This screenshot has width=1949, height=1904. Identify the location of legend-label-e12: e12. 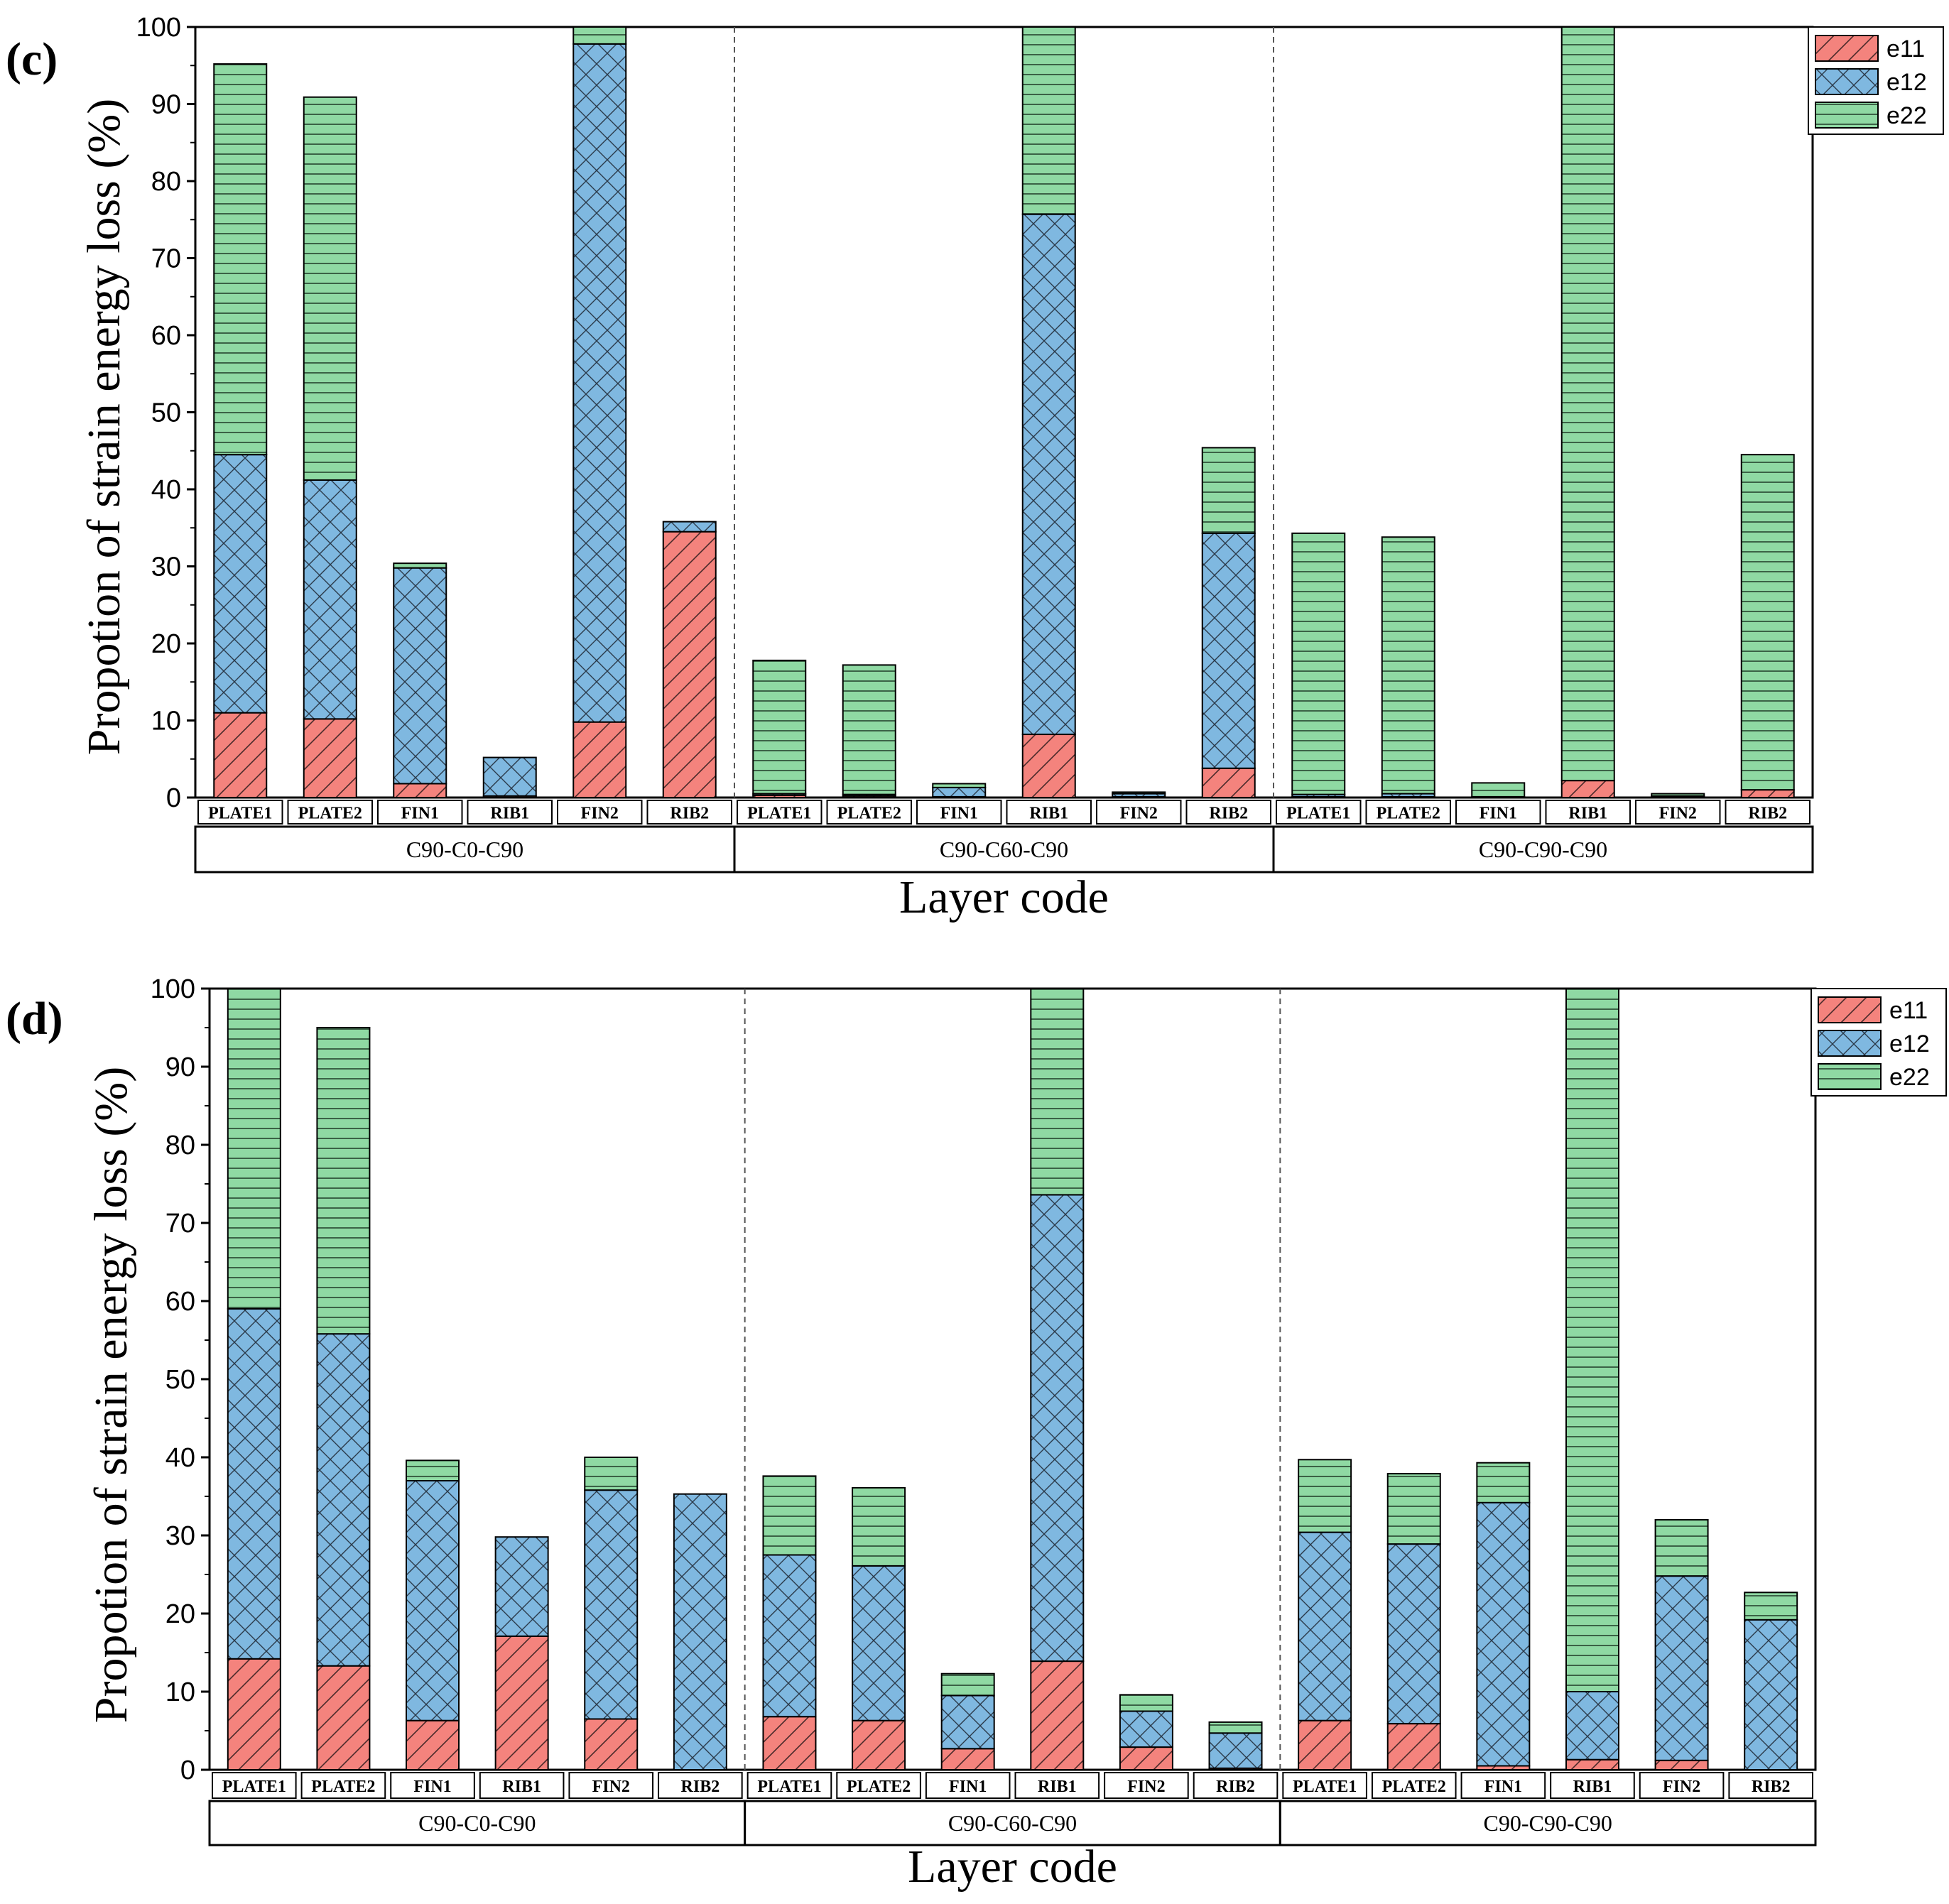
(1909, 1044).